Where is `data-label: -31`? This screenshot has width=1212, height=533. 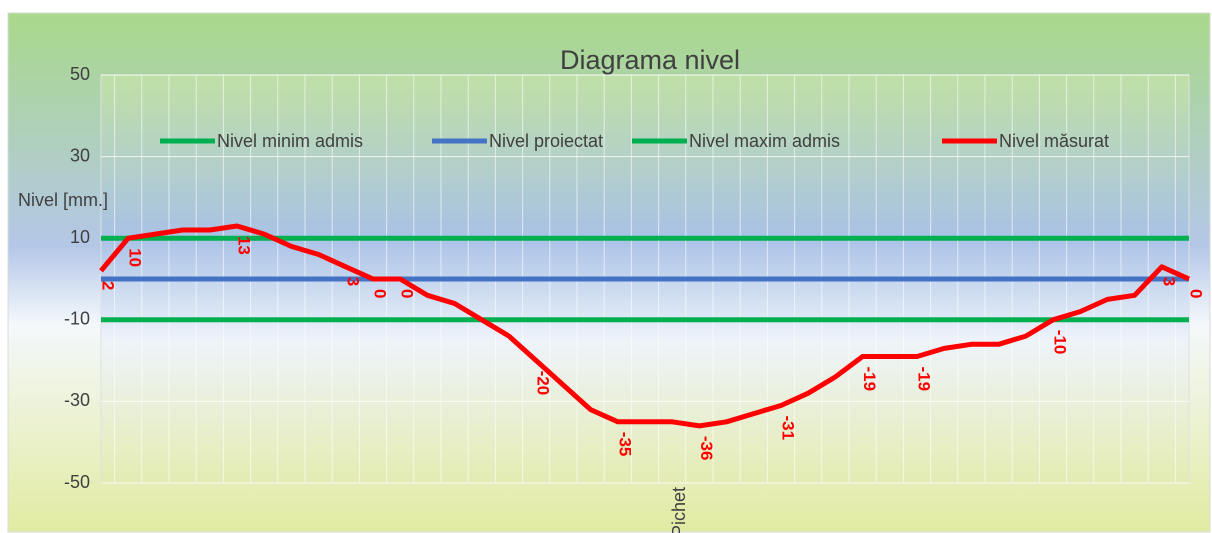
data-label: -31 is located at coordinates (788, 427).